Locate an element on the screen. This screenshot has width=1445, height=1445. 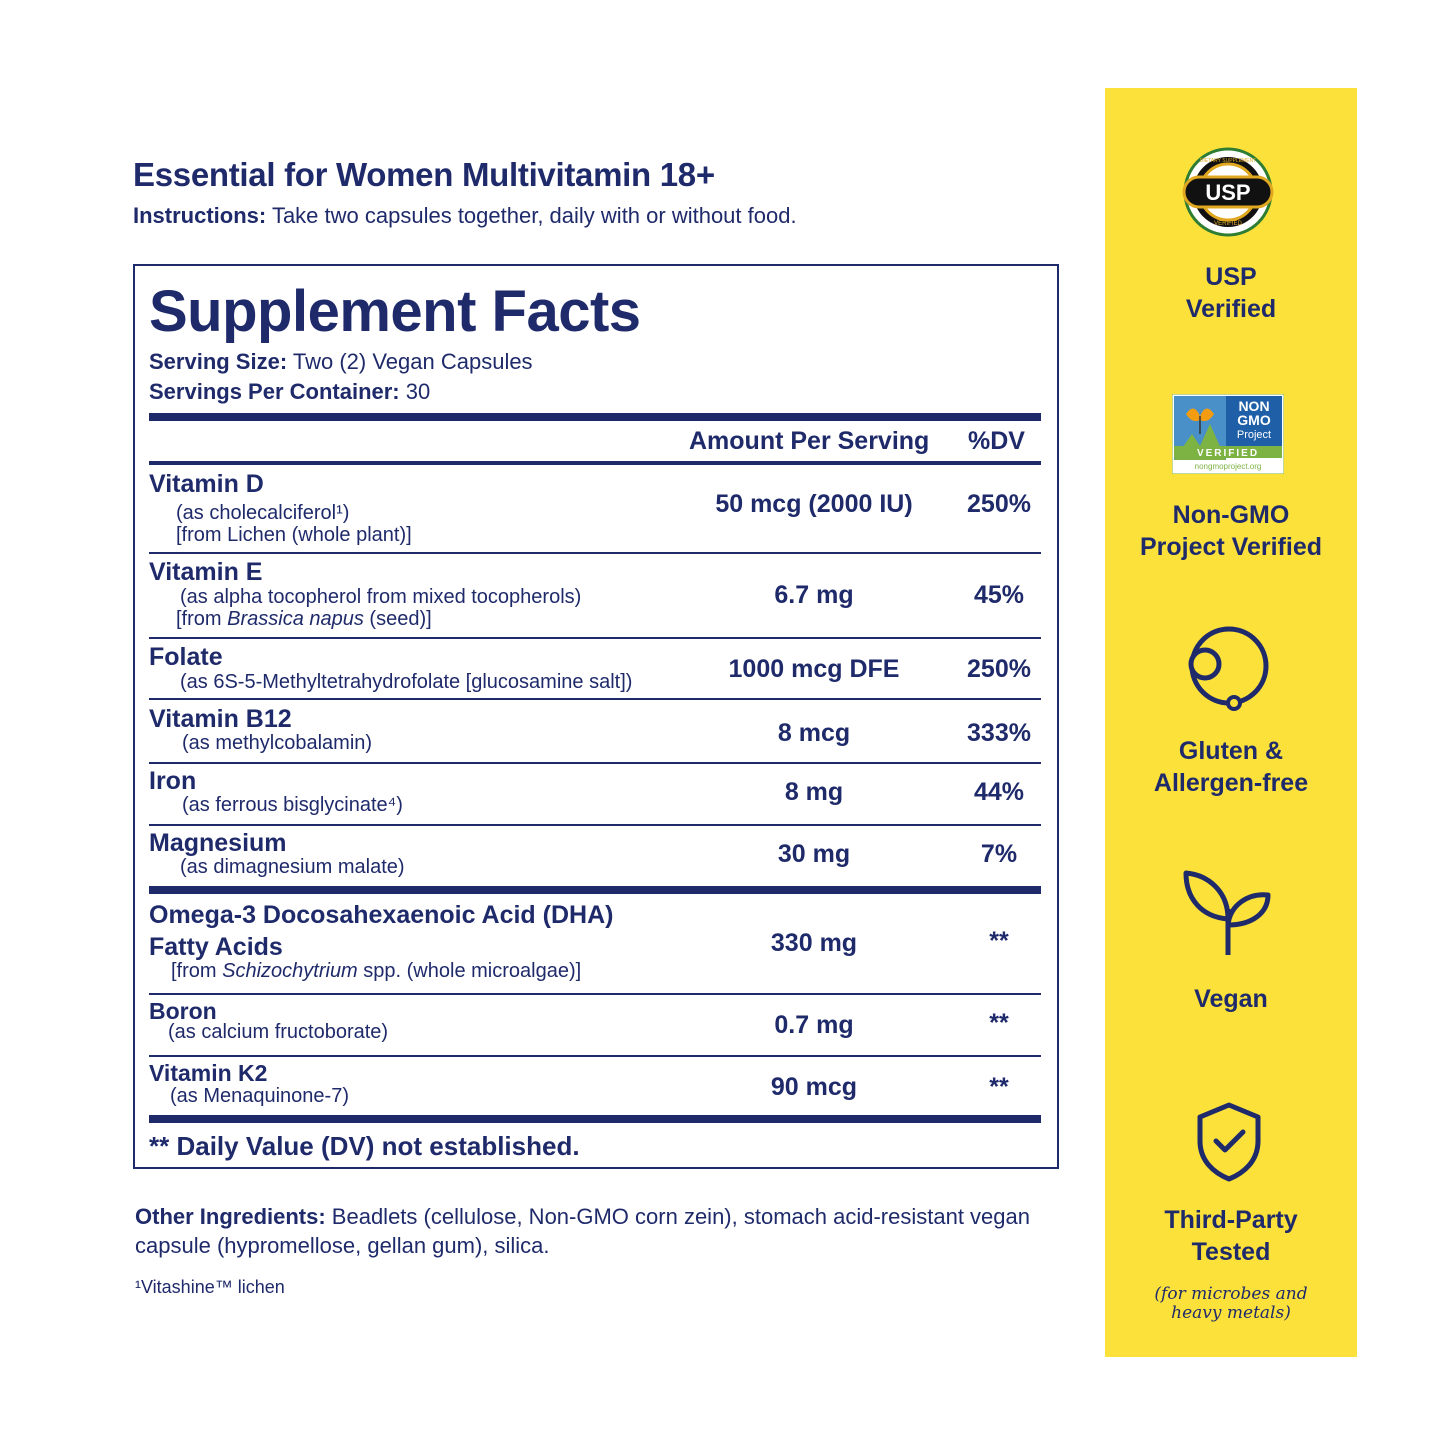
nutrient-source: (as dimagnesium malate) is located at coordinates (292, 867).